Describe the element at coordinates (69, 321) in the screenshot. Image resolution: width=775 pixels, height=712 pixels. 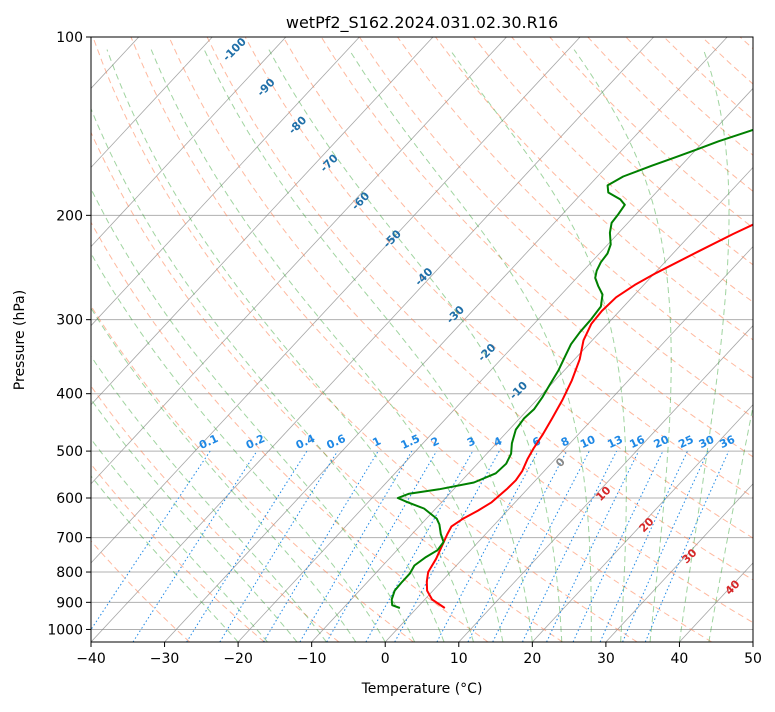
I see `y-tick-label: 300` at that location.